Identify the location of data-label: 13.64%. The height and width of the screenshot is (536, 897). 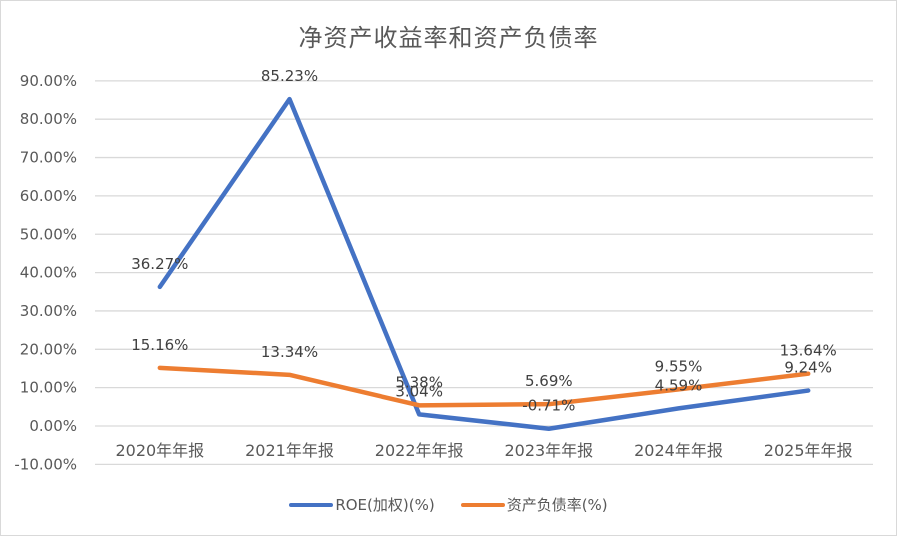
(808, 351).